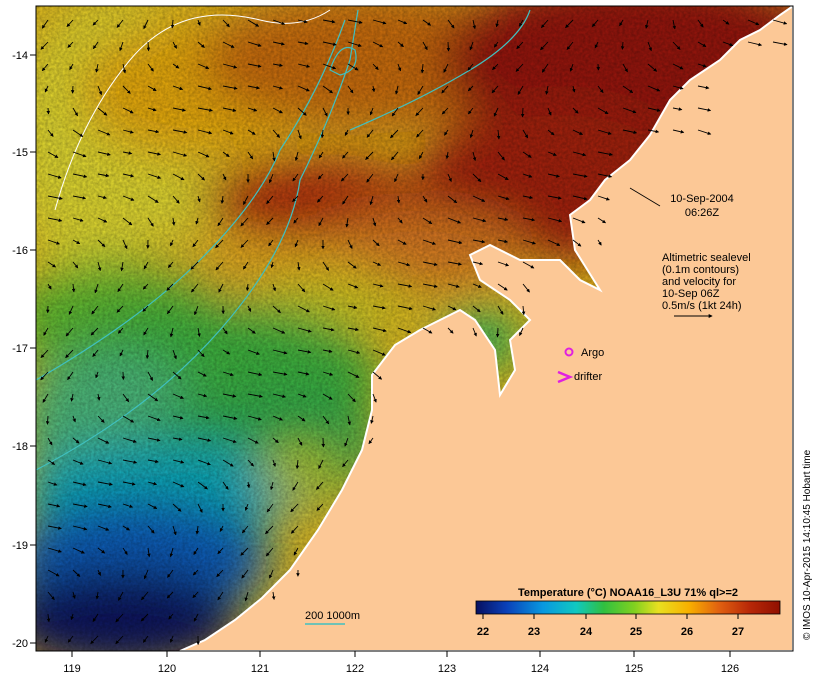 This screenshot has height=680, width=820. I want to click on altimetry-line: Altimetric sealevel, so click(706, 258).